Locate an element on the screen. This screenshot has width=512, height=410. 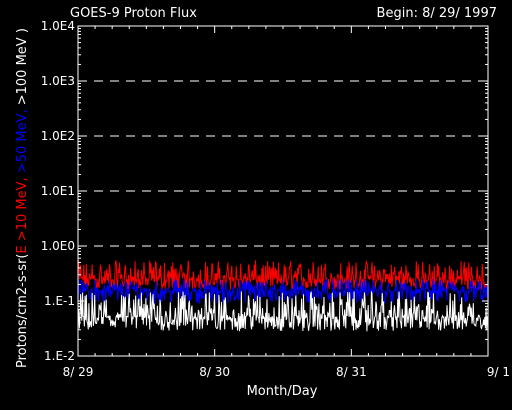
y-tick-label: 1.E-1 is located at coordinates (59, 301).